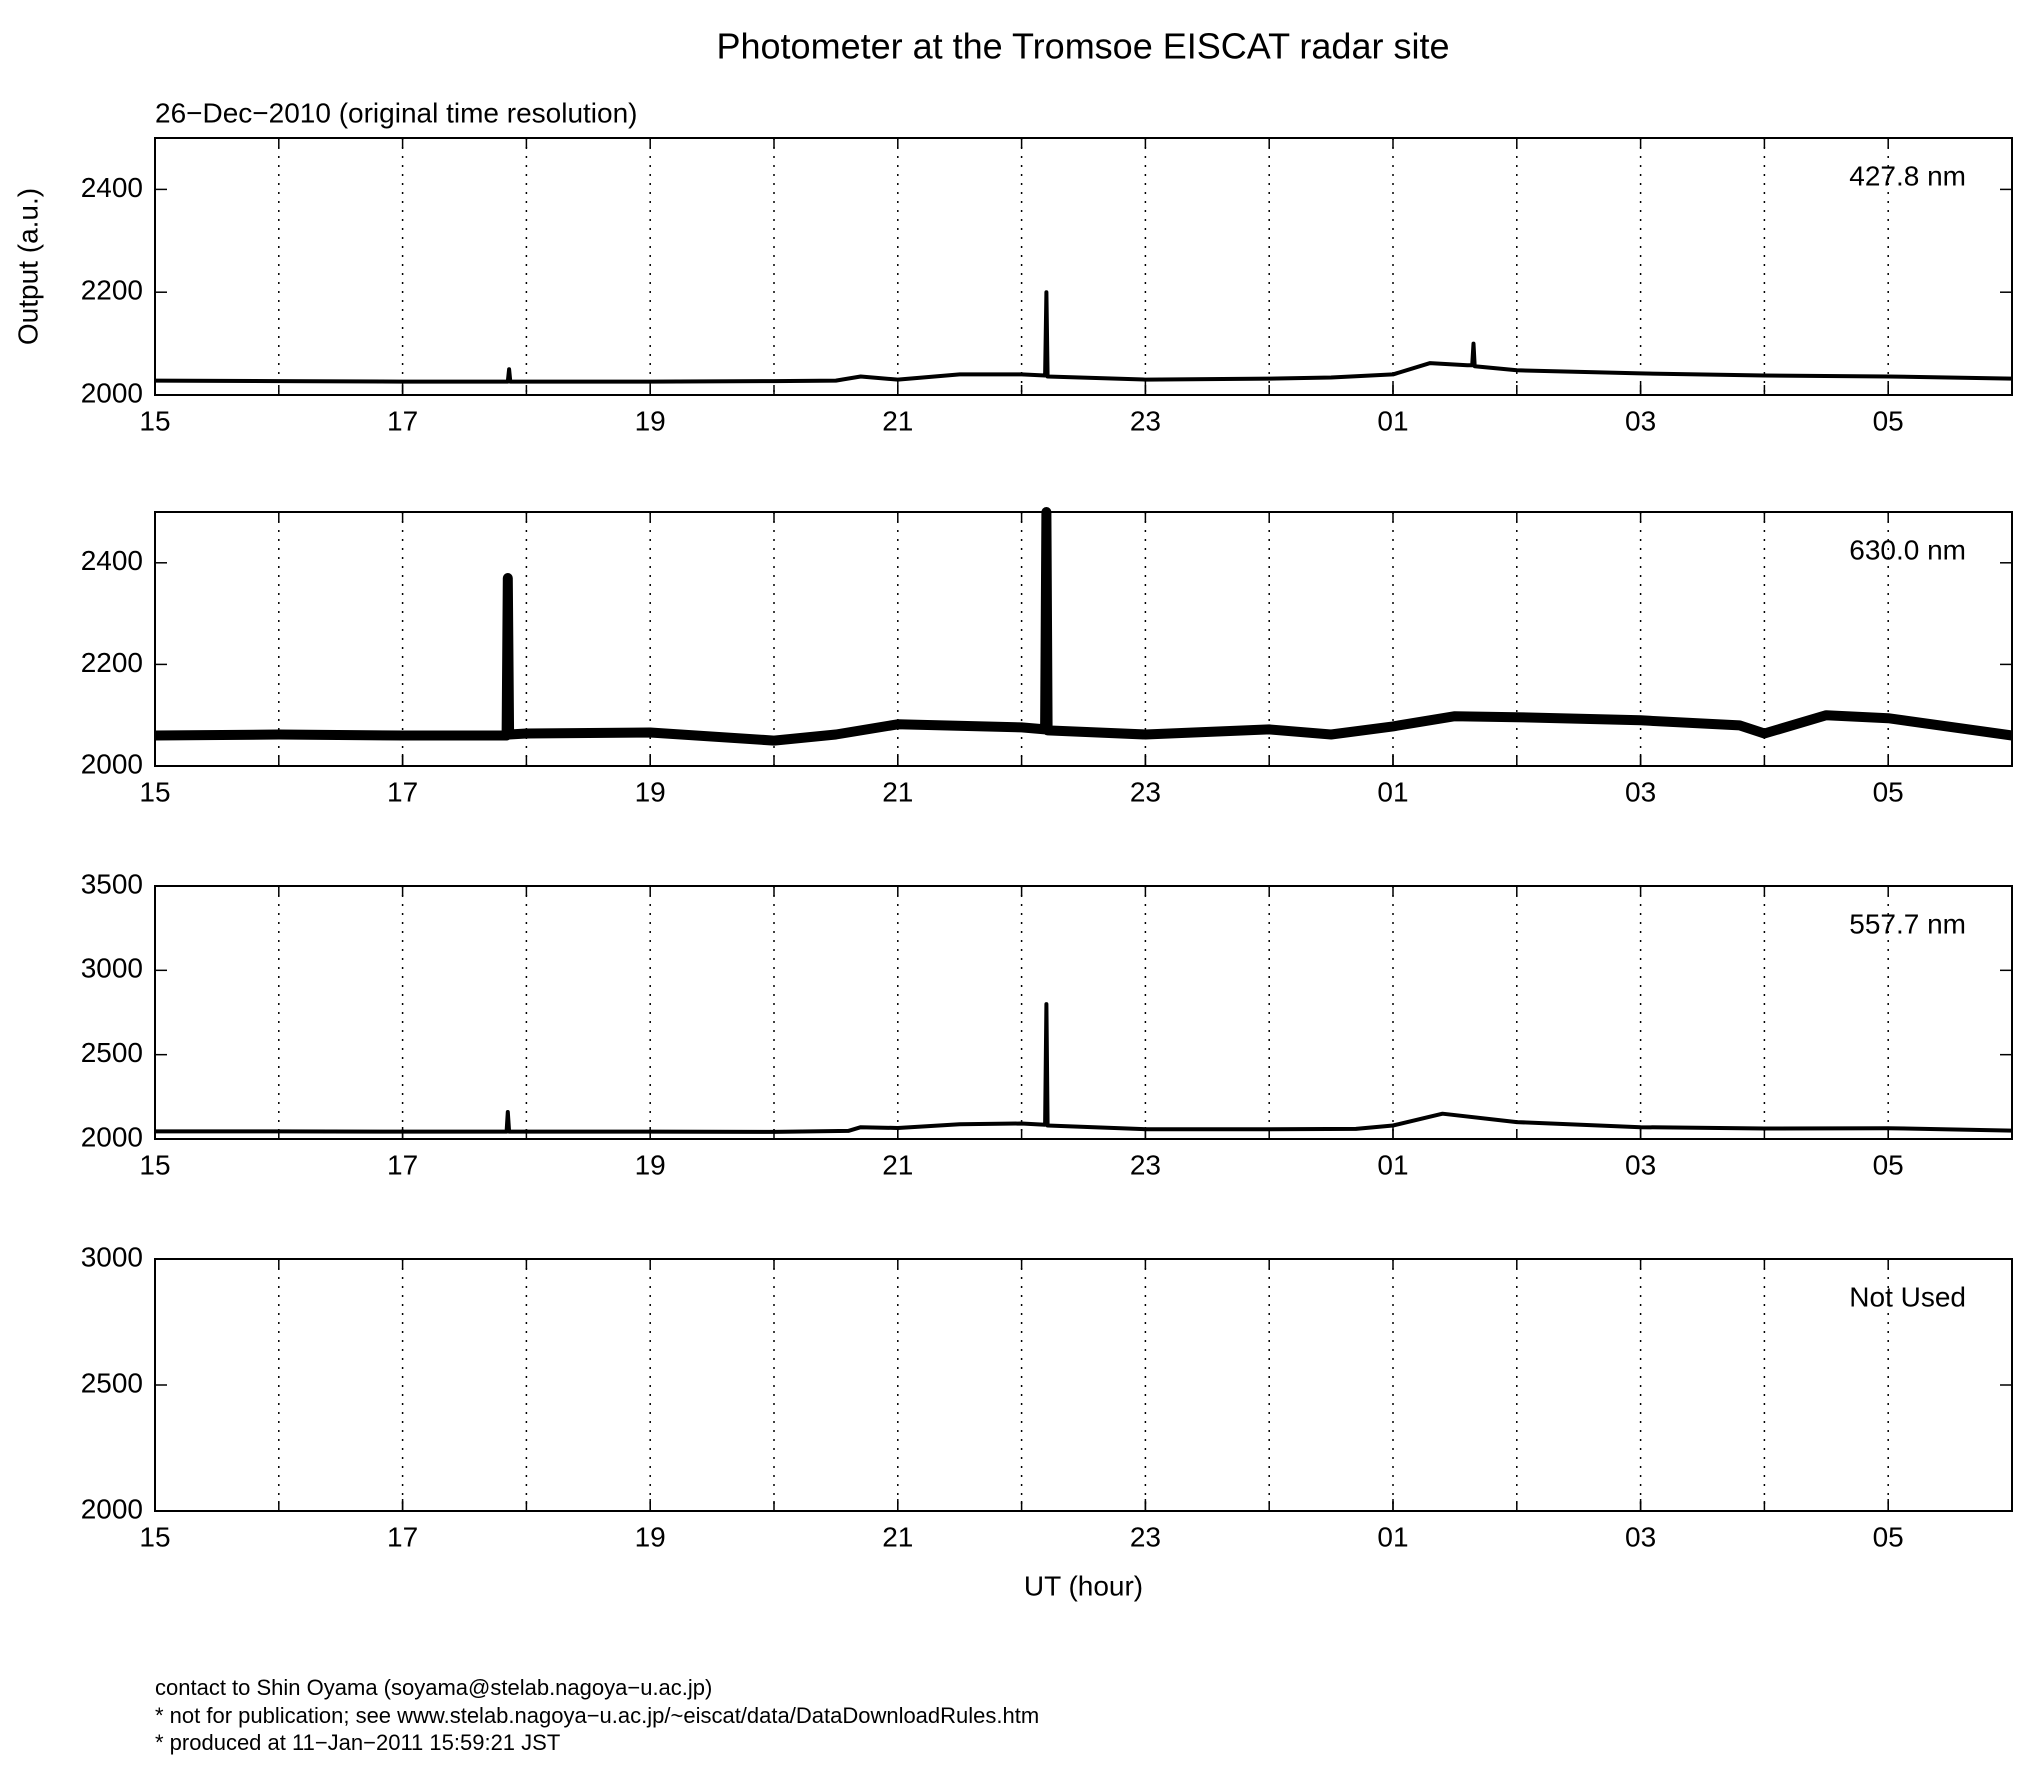 The image size is (2029, 1771). I want to click on panel-label: 630.0 nm, so click(1907, 549).